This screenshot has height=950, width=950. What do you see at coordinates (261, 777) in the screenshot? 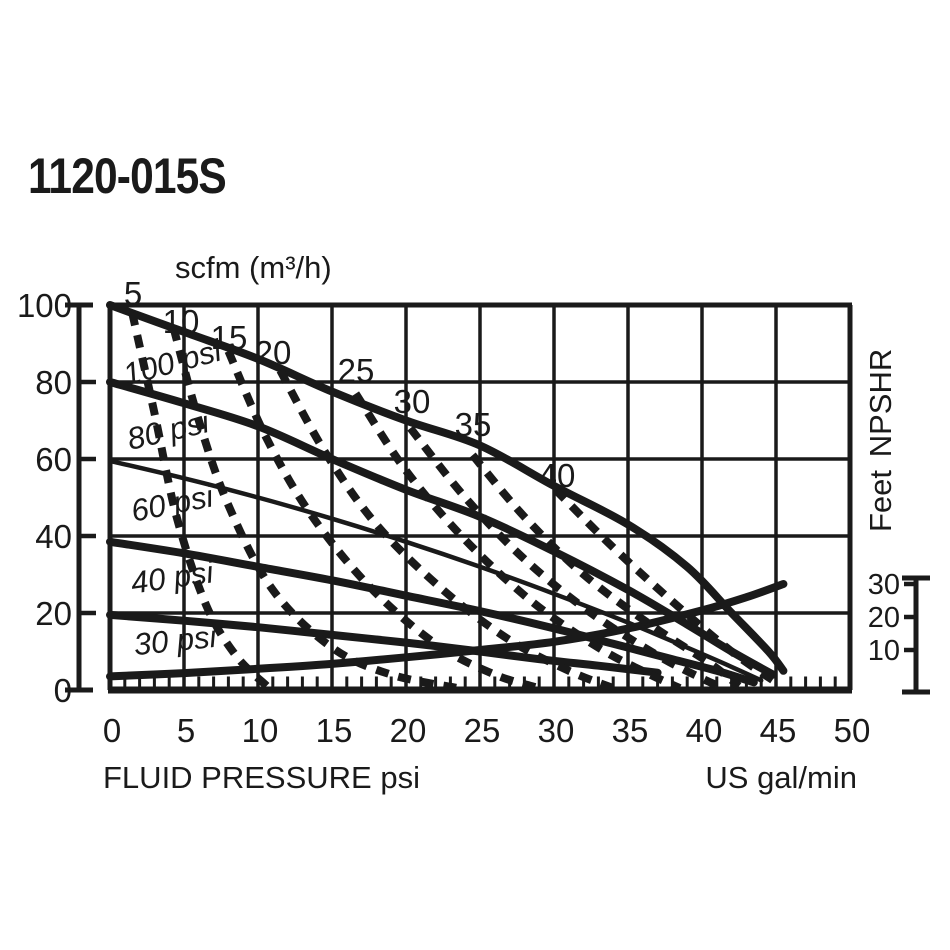
I see `y-axis-title: FLUID PRESSURE psi` at bounding box center [261, 777].